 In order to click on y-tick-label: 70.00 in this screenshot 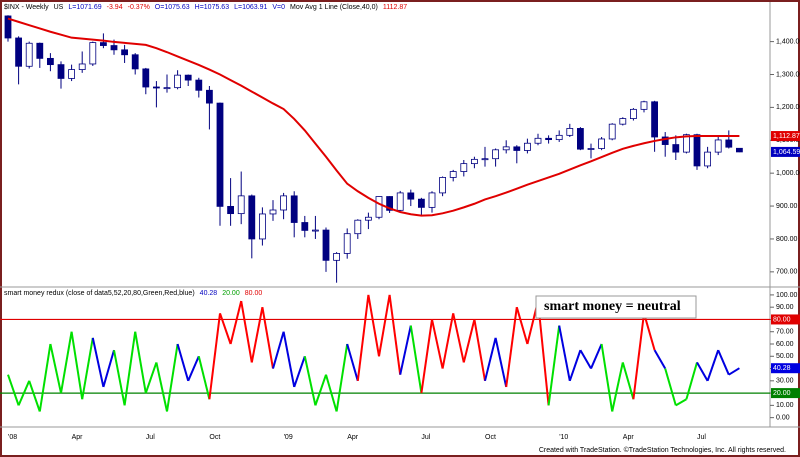, I will do `click(785, 332)`.